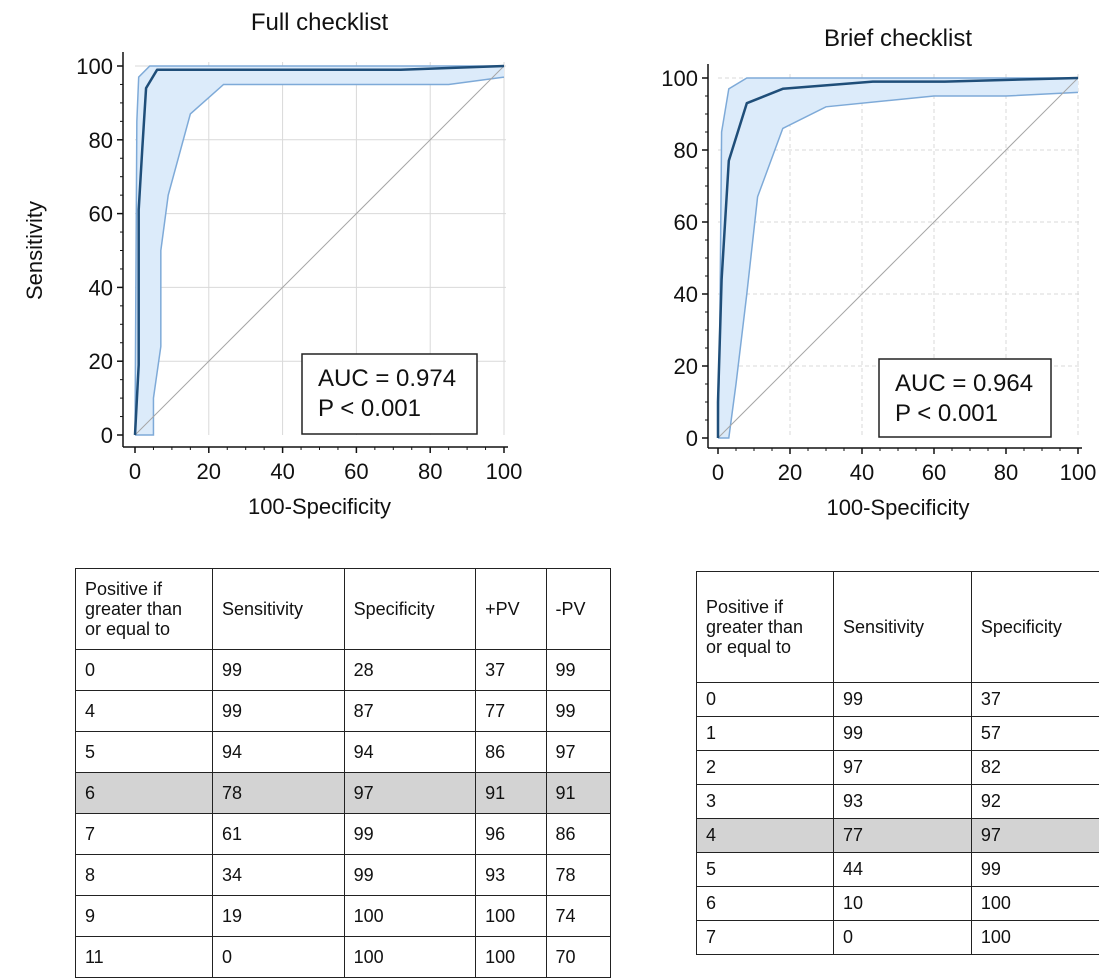 This screenshot has width=1099, height=978. Describe the element at coordinates (578, 609) in the screenshot. I see `column-header: -PV` at that location.